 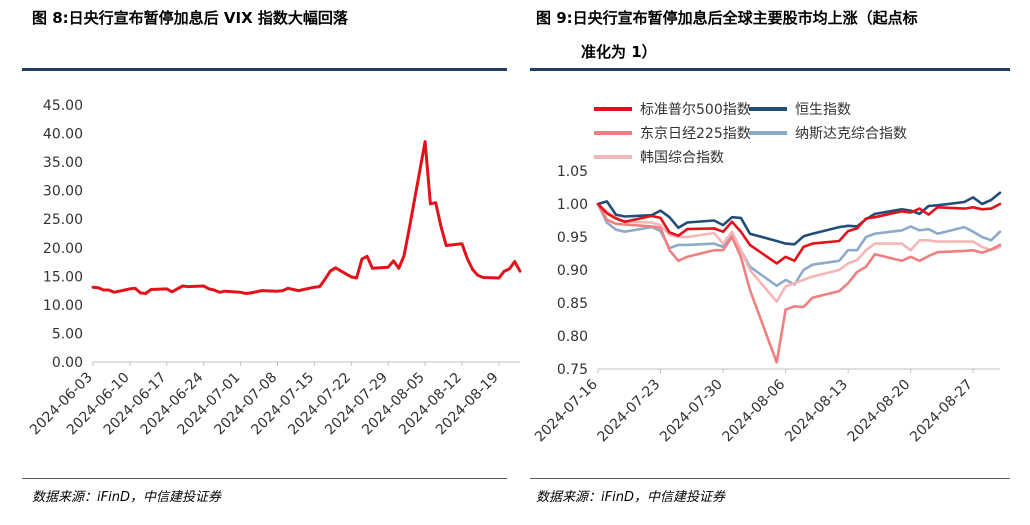 I want to click on x-tick-label: 2024-07-23, so click(x=629, y=411).